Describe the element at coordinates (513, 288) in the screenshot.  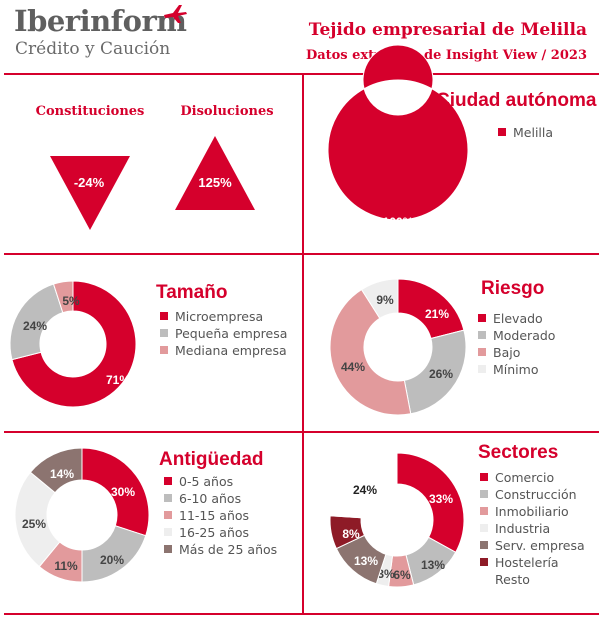
I see `chart-title-riesgo: Riesgo` at that location.